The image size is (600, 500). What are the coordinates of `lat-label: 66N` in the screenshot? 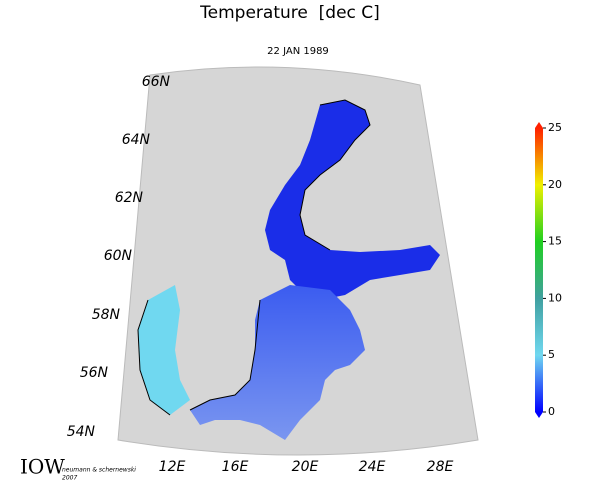 It's located at (156, 82).